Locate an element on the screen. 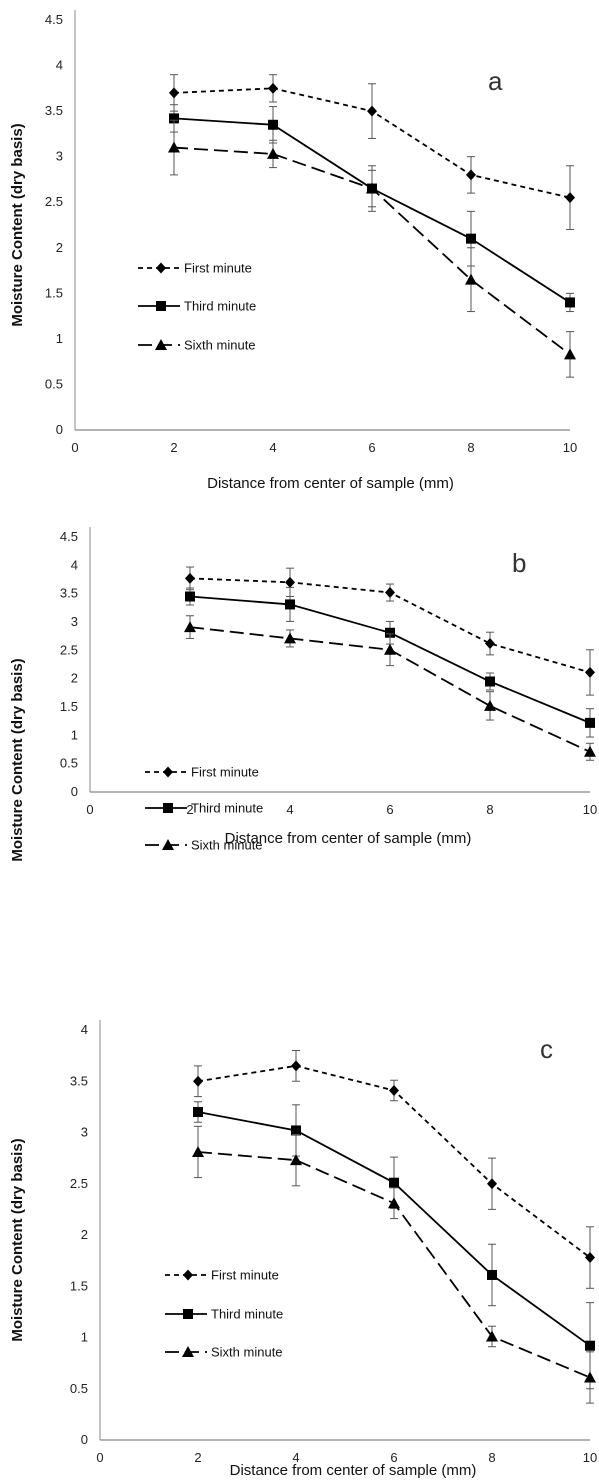  y-tick-label: 1.5 is located at coordinates (79, 1285).